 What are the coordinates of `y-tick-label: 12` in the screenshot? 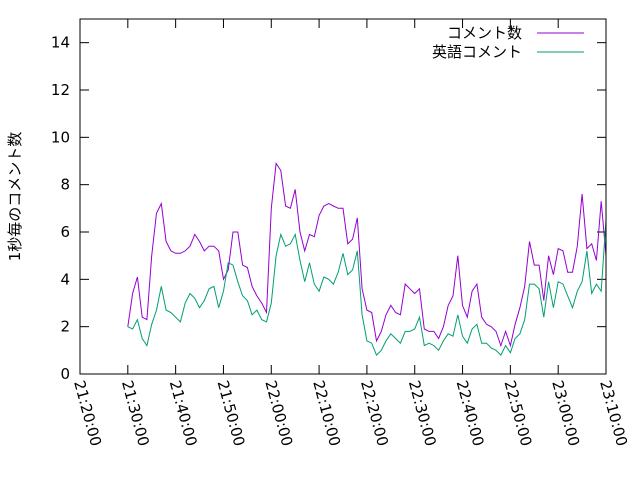 It's located at (60, 90).